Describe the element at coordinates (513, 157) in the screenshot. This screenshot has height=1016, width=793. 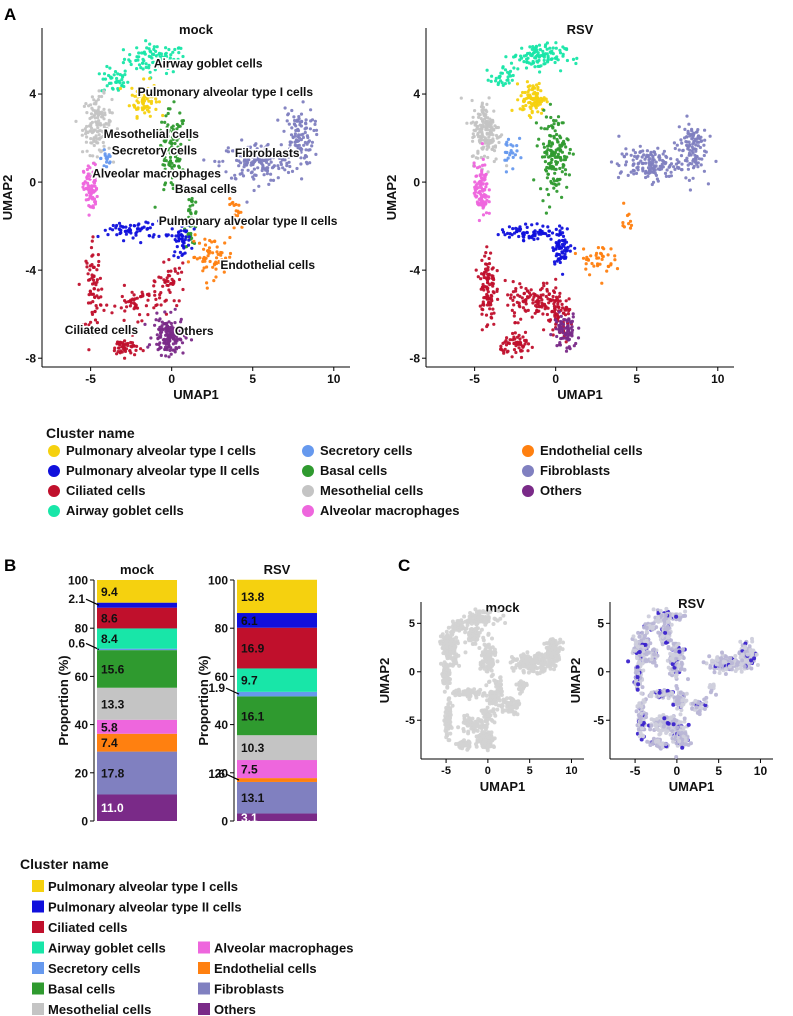
I see `cell-point-sec` at that location.